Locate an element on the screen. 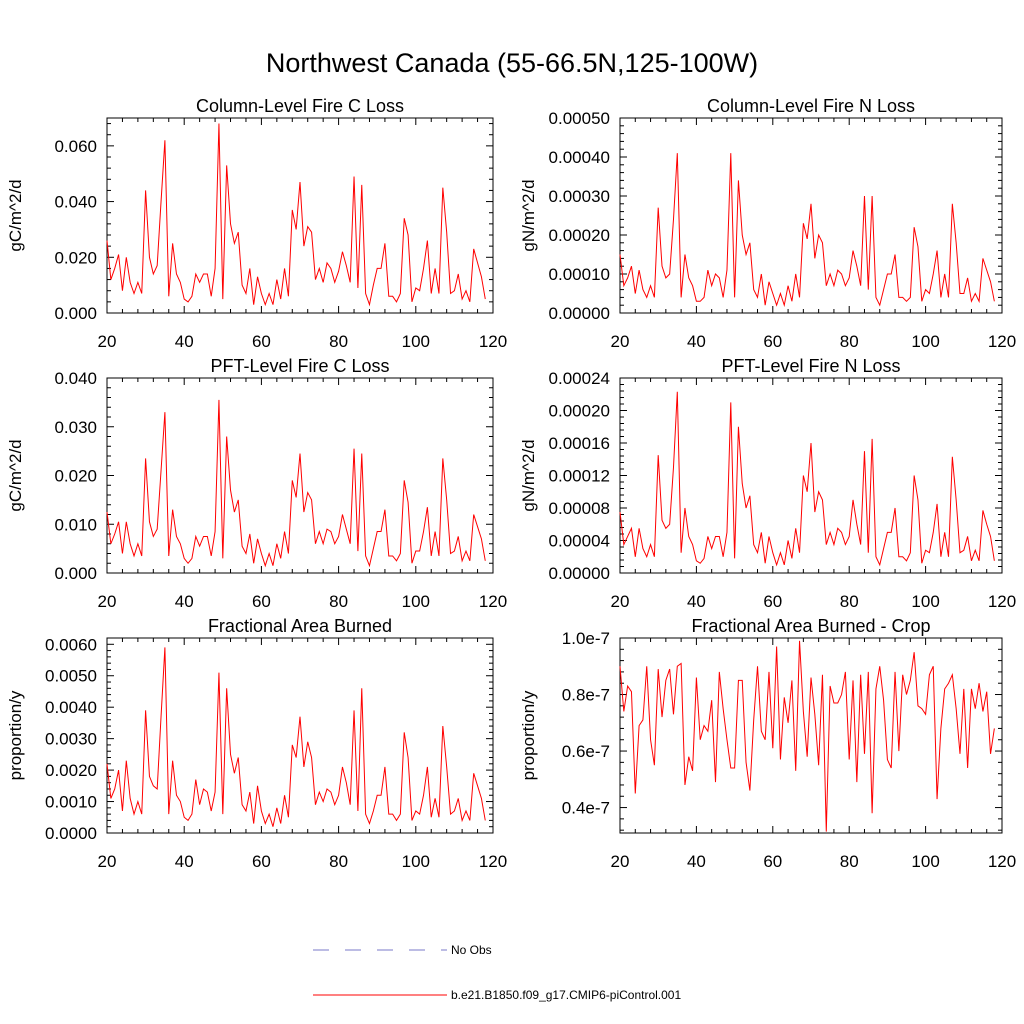  y-tick-label: 0.0040 is located at coordinates (71, 707).